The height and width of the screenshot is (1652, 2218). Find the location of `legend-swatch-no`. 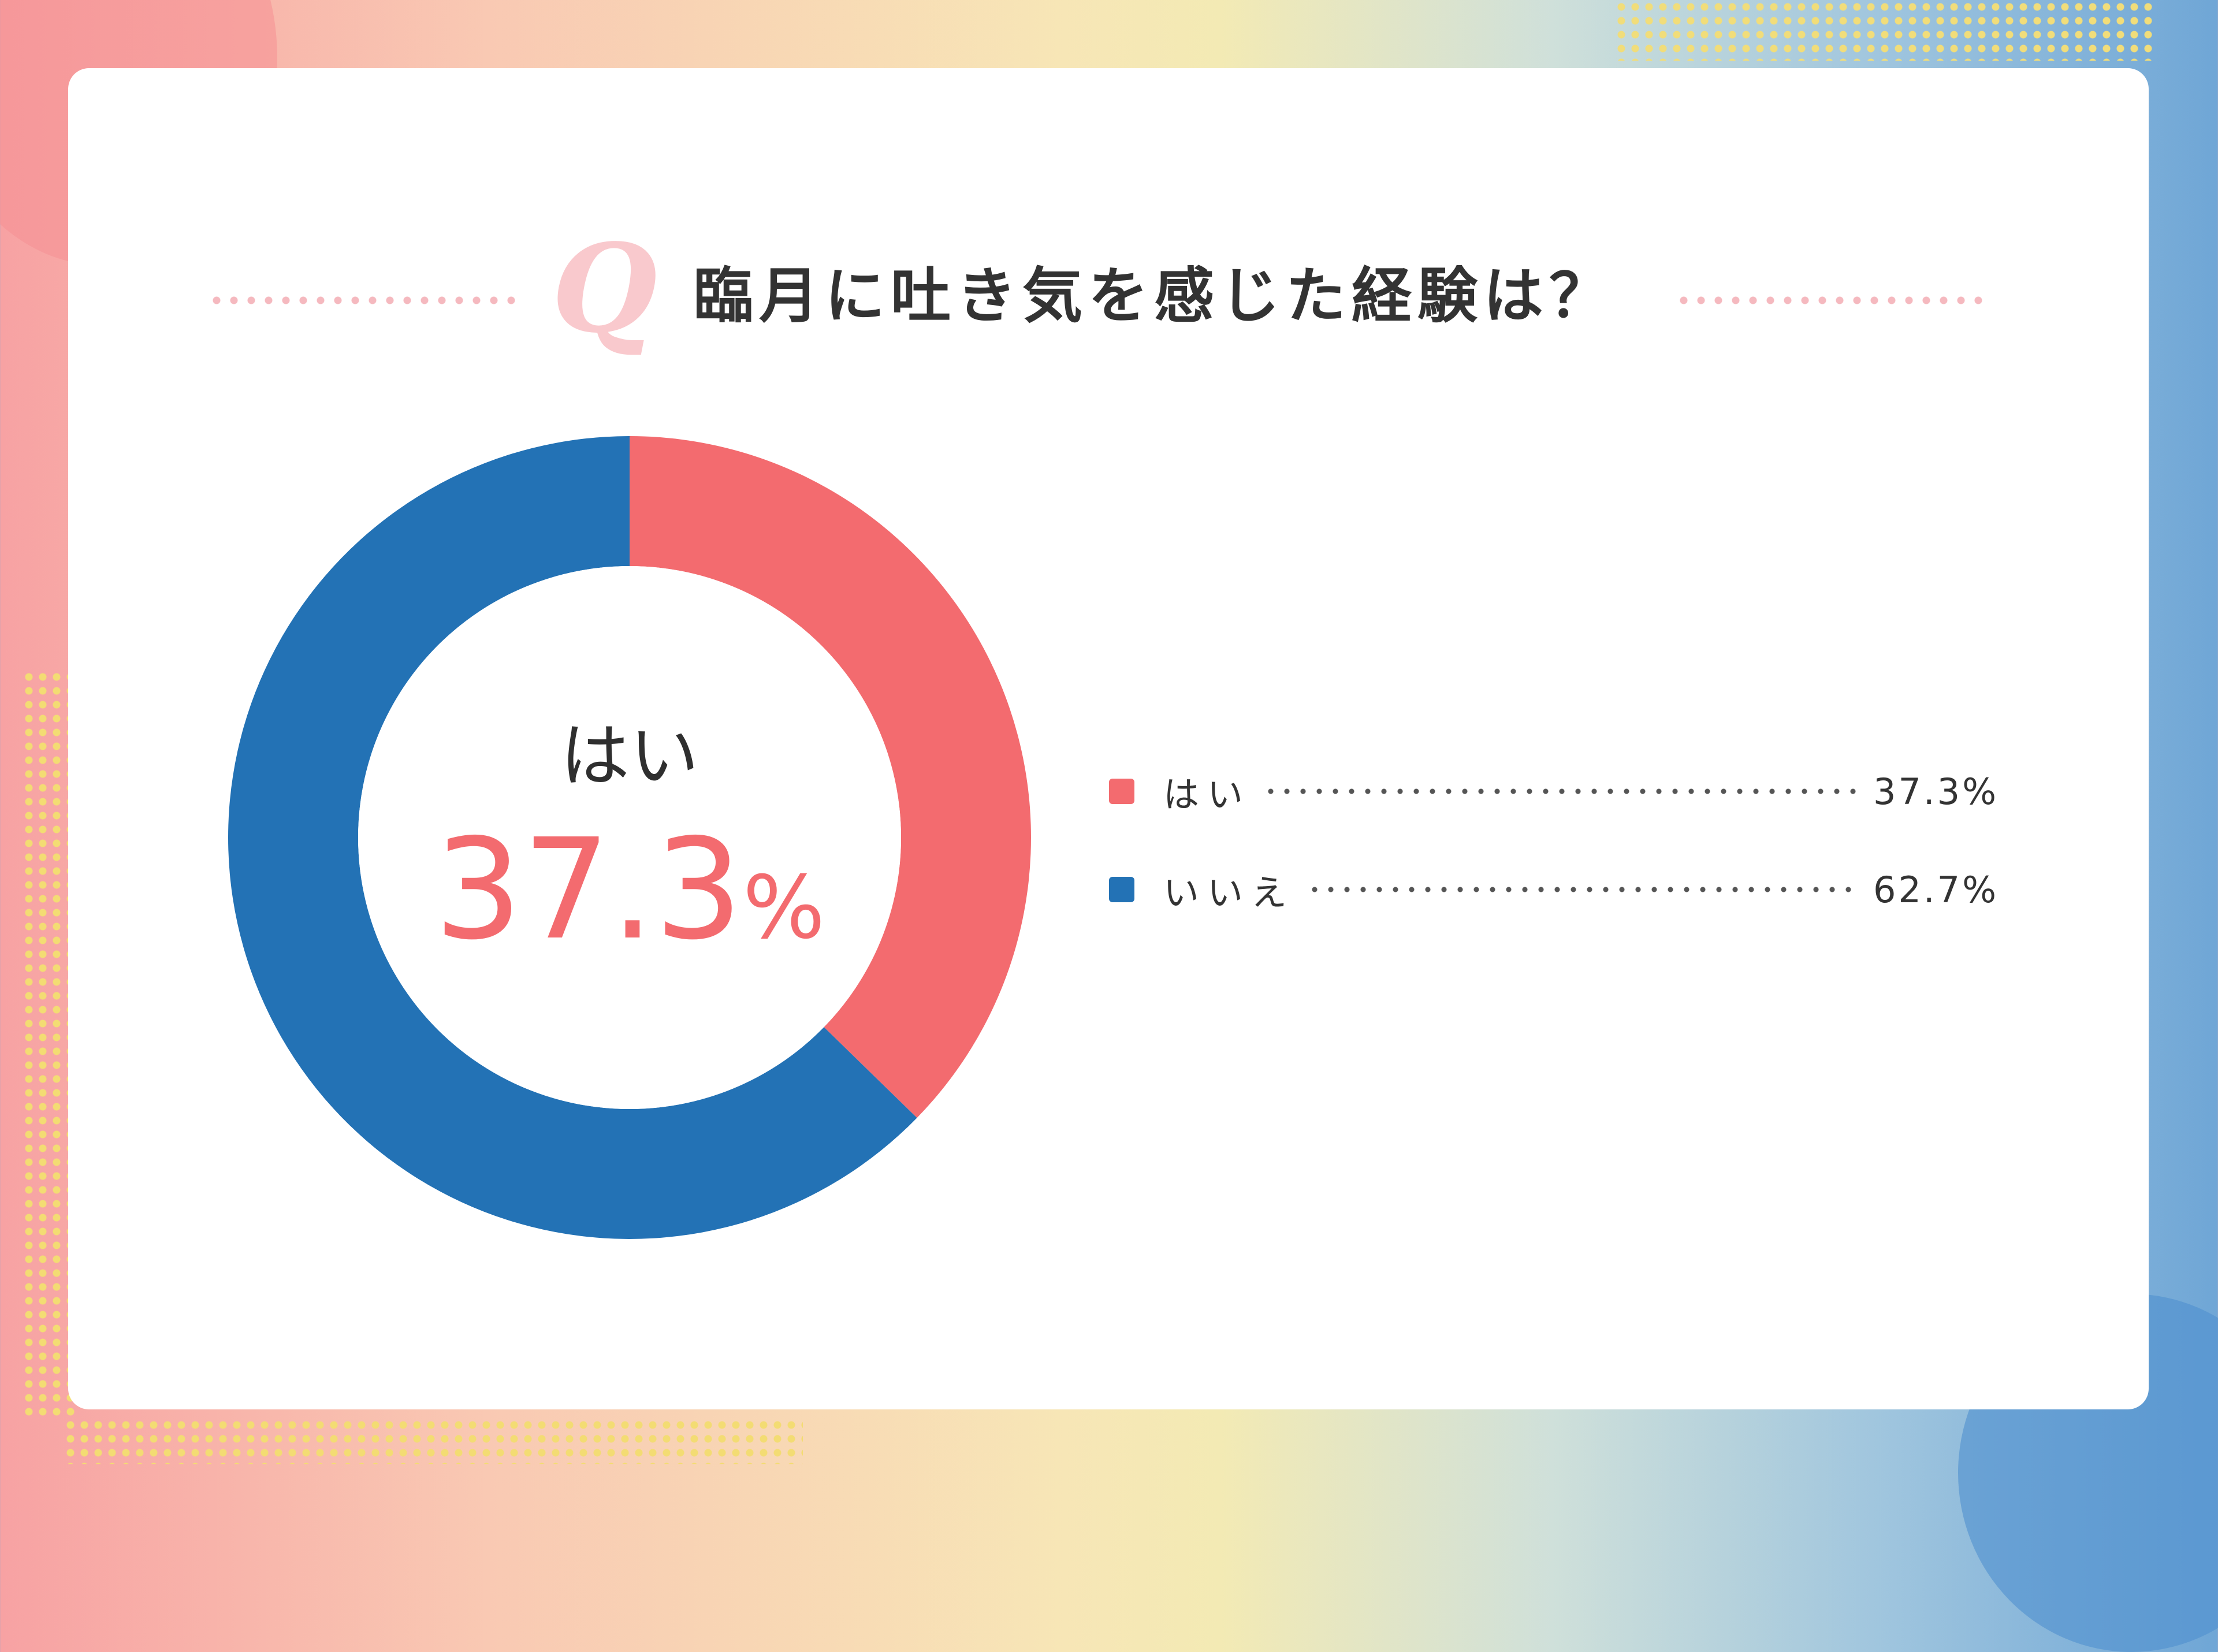

legend-swatch-no is located at coordinates (1121, 890).